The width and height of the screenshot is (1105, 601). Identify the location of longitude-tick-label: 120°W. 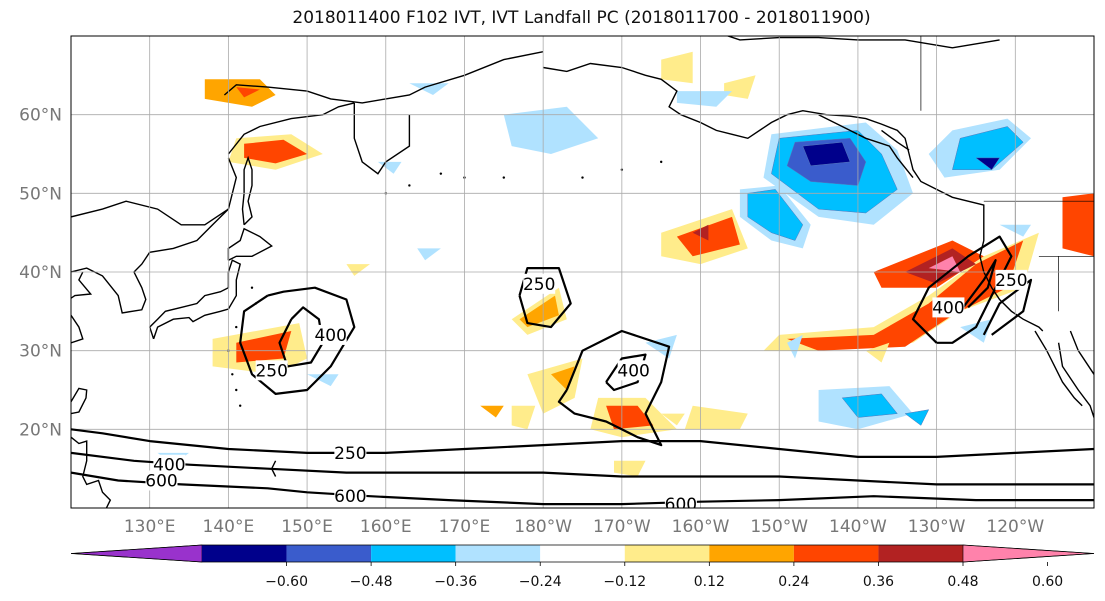
(1015, 527).